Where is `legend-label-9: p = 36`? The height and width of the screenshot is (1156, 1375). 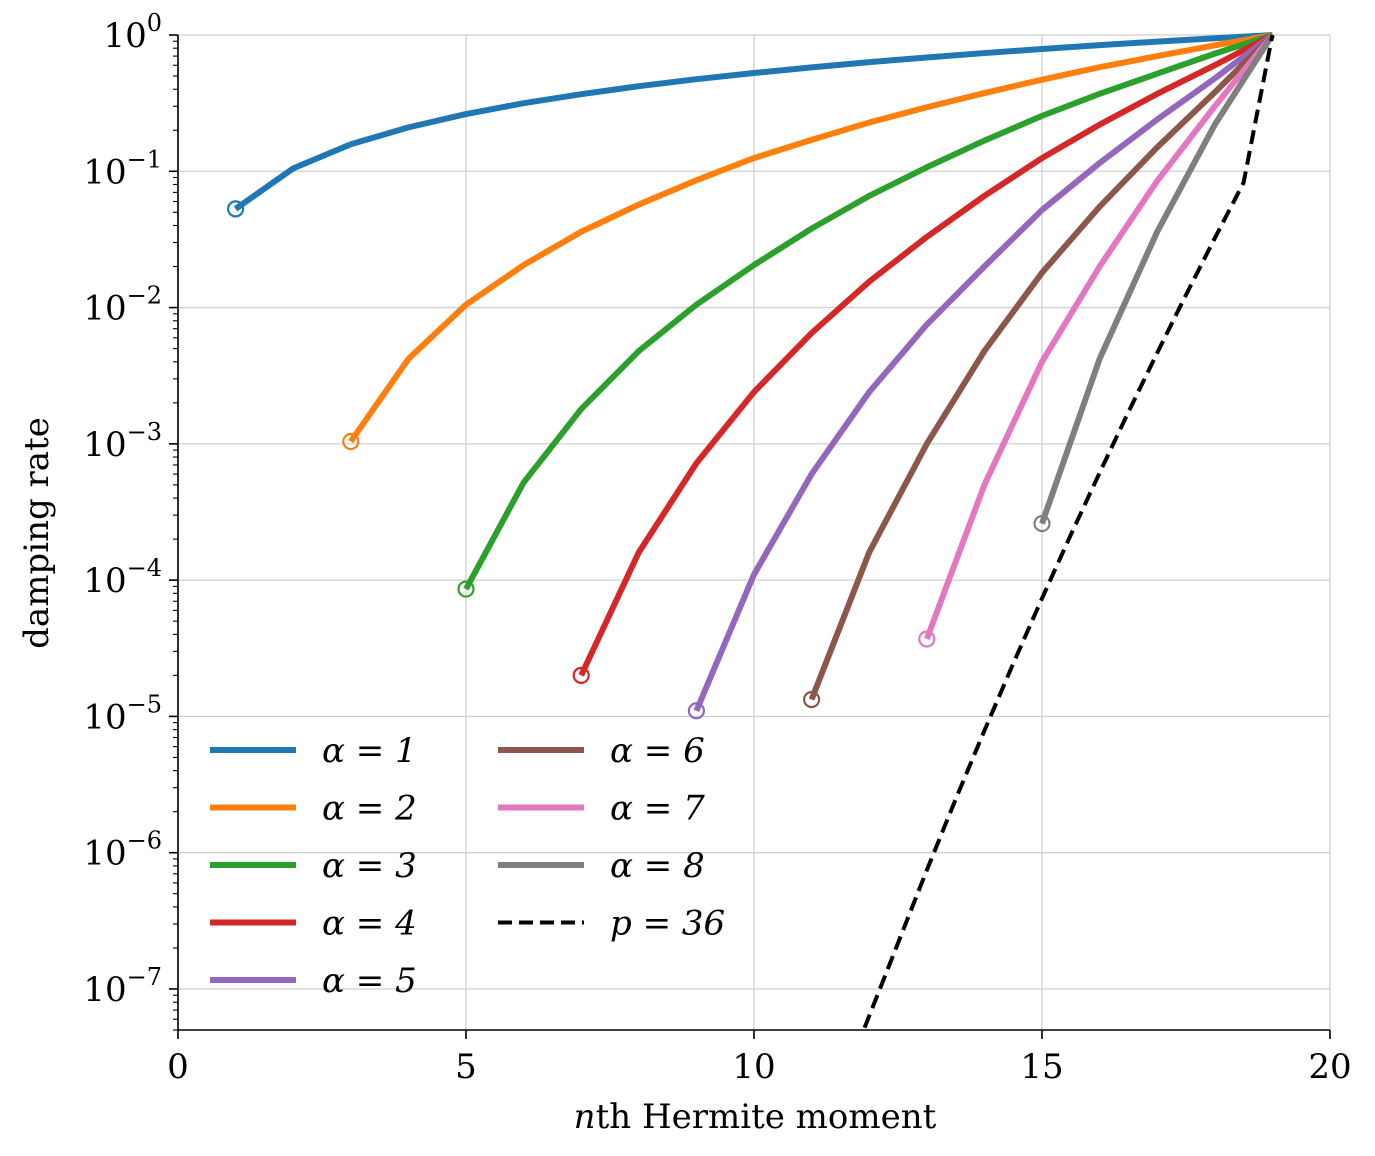
legend-label-9: p = 36 is located at coordinates (667, 924).